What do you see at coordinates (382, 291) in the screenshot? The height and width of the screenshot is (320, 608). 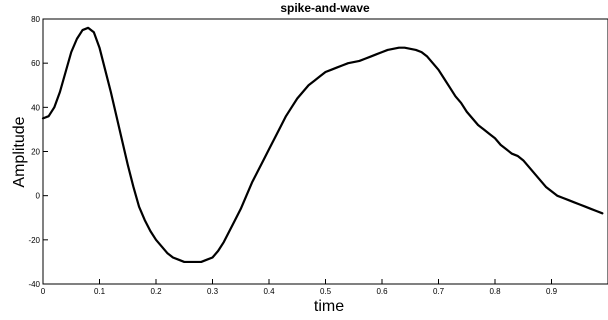 I see `x-tick-label: 0.6` at bounding box center [382, 291].